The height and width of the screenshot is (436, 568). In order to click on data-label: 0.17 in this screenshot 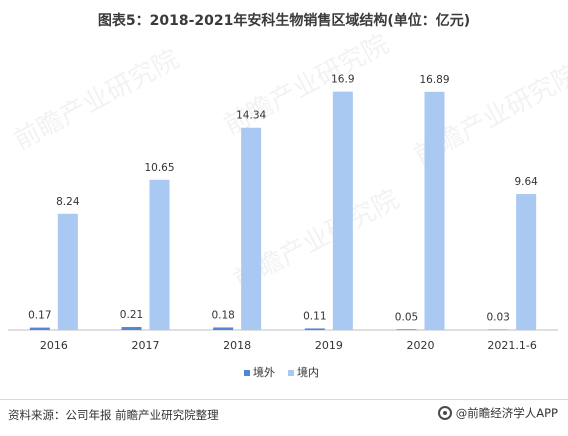, I will do `click(39, 316)`.